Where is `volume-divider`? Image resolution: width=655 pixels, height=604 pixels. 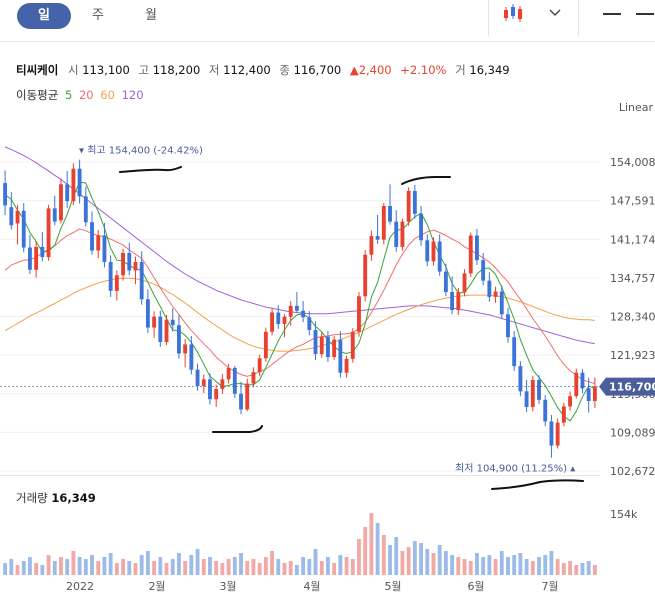 volume-divider is located at coordinates (300, 475).